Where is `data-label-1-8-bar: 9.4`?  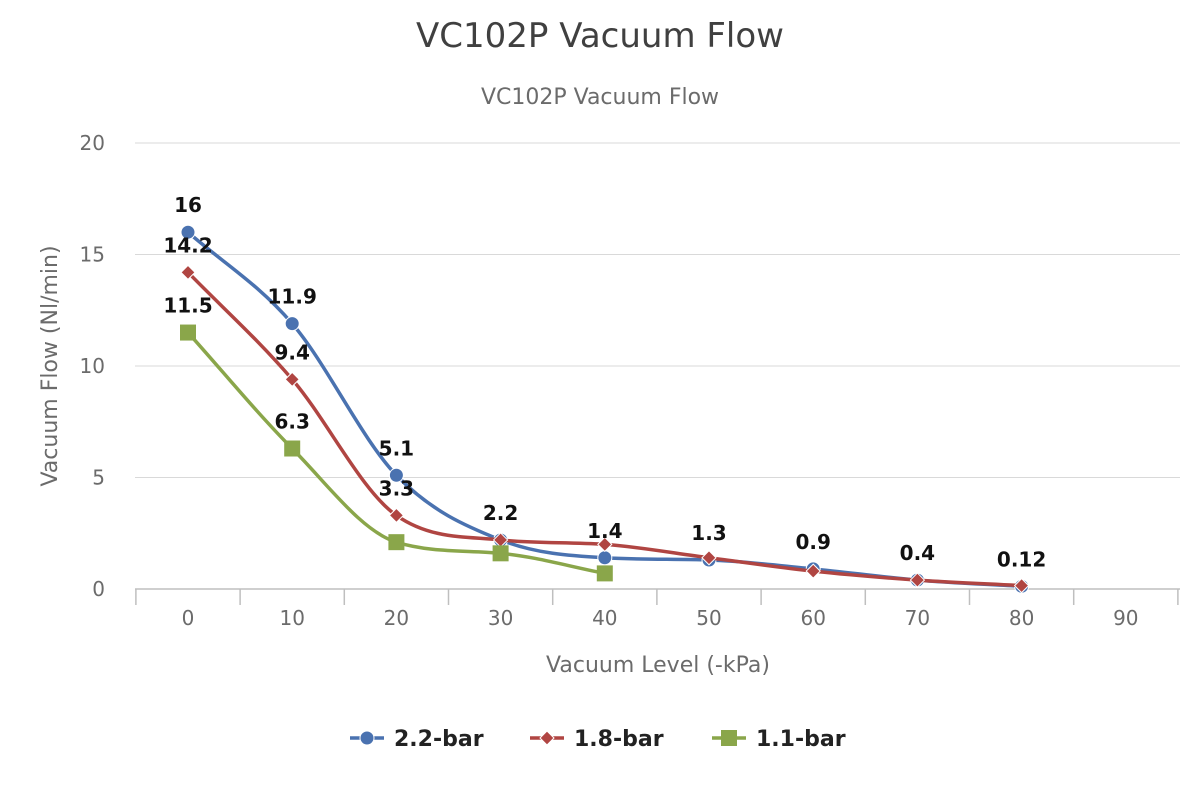 data-label-1-8-bar: 9.4 is located at coordinates (291, 352).